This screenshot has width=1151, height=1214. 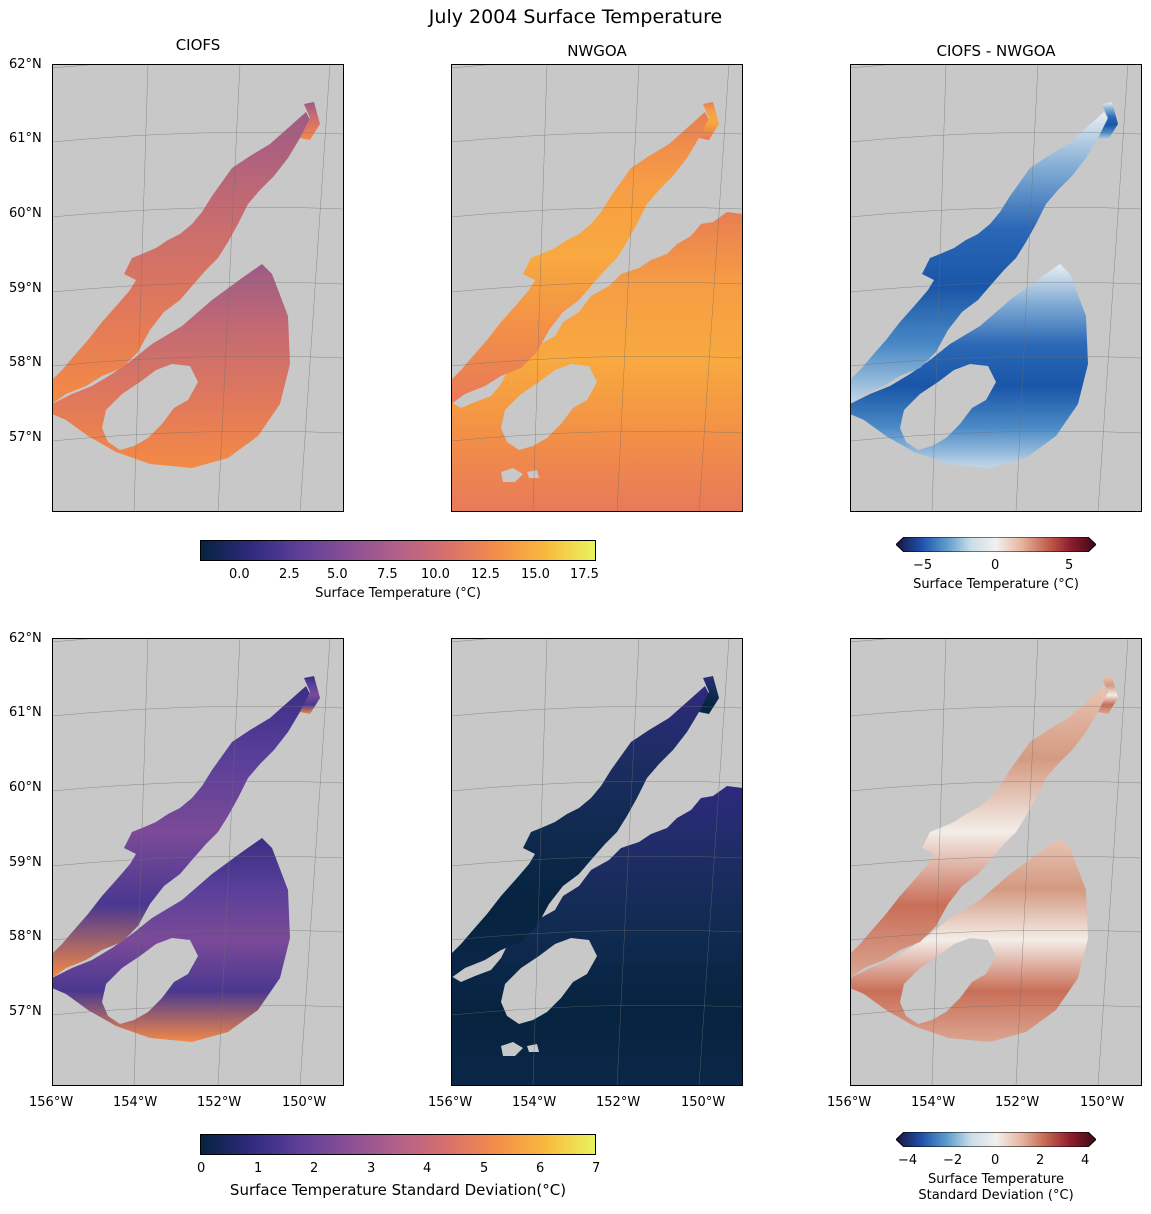 What do you see at coordinates (1069, 565) in the screenshot?
I see `colorbar-diff-tick: 5` at bounding box center [1069, 565].